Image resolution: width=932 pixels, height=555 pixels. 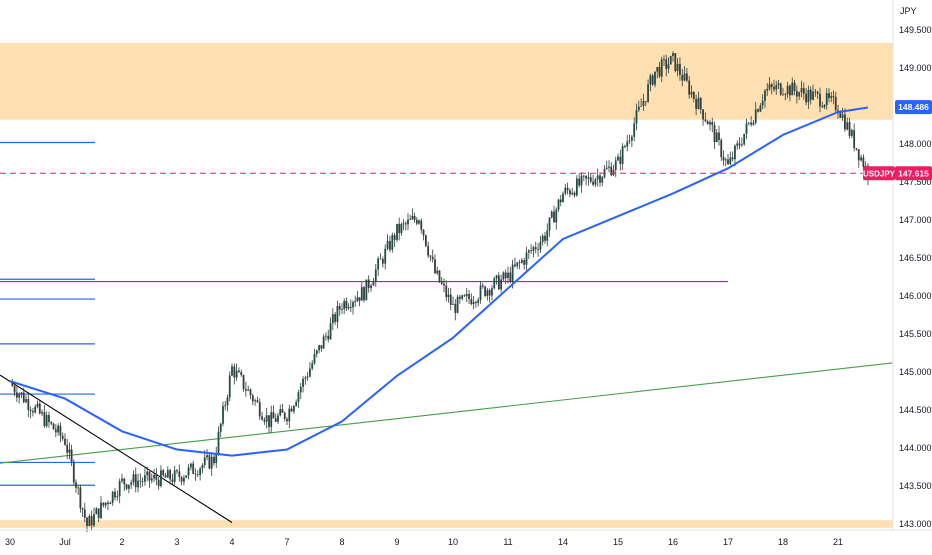 I want to click on ma-value-badge, so click(x=913, y=107).